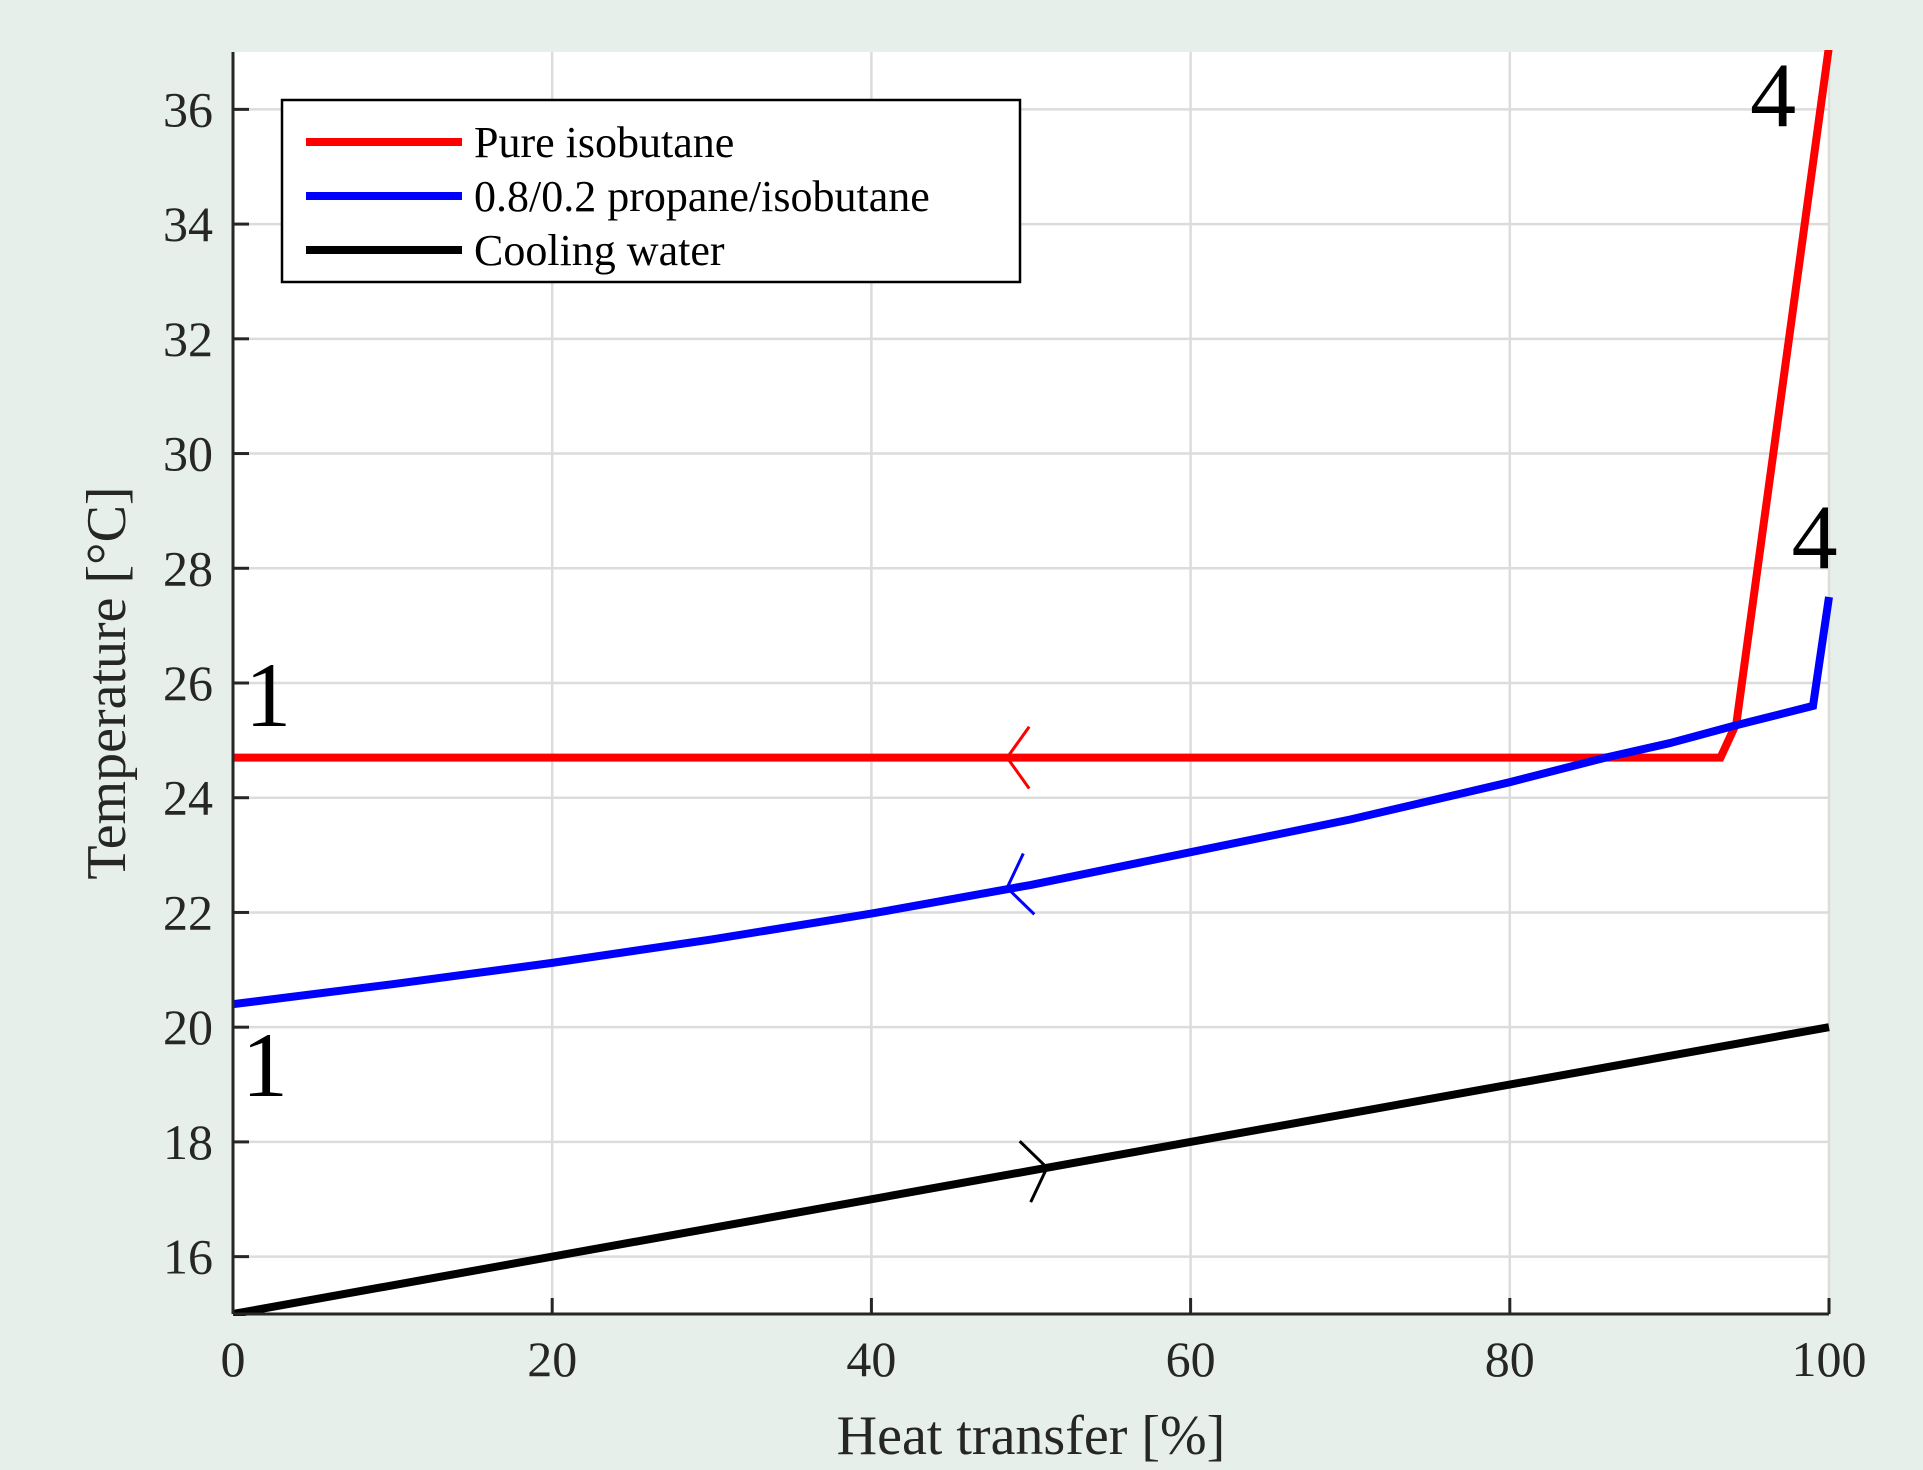 Image resolution: width=1923 pixels, height=1470 pixels. I want to click on y-tick-label: 18, so click(188, 1142).